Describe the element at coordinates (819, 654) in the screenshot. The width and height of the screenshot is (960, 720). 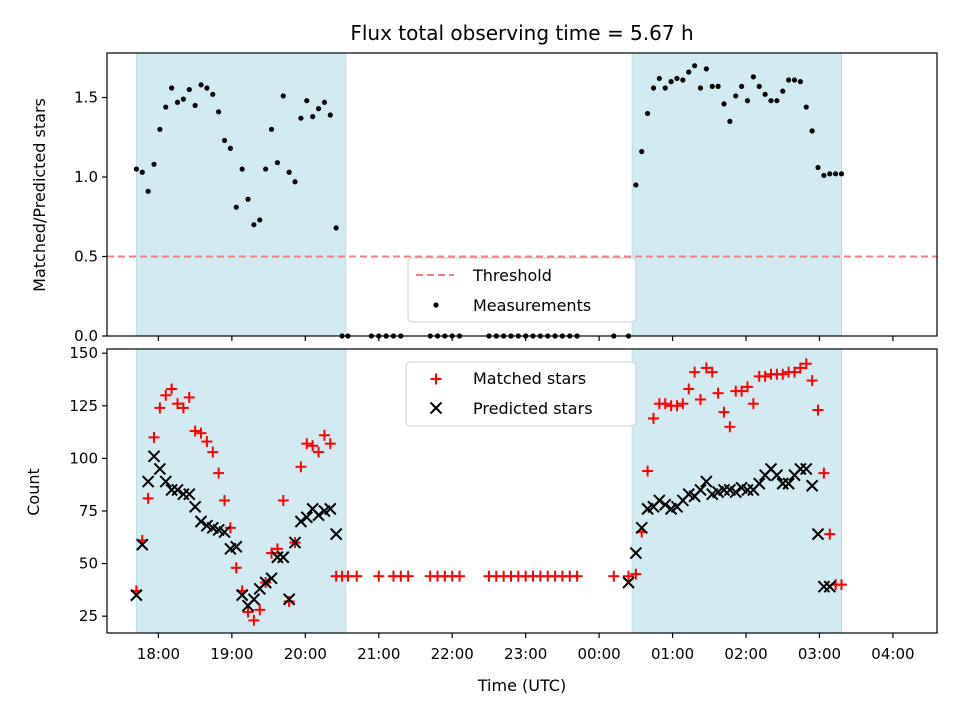
I see `count-x-tick-label: 03:00` at that location.